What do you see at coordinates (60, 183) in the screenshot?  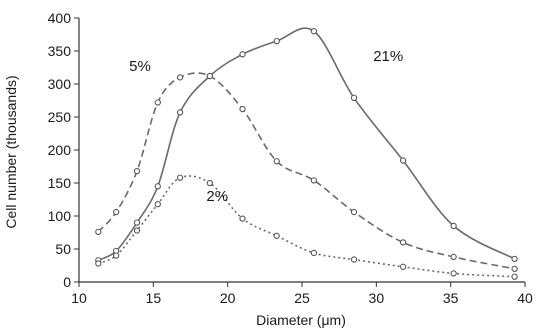 I see `y-tick-label: 150` at bounding box center [60, 183].